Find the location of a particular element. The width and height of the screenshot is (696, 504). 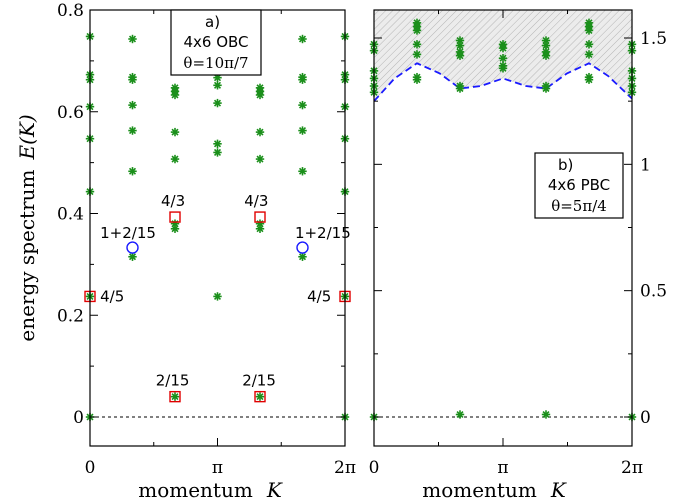

box-line-2: 4x6 PBC is located at coordinates (579, 185).